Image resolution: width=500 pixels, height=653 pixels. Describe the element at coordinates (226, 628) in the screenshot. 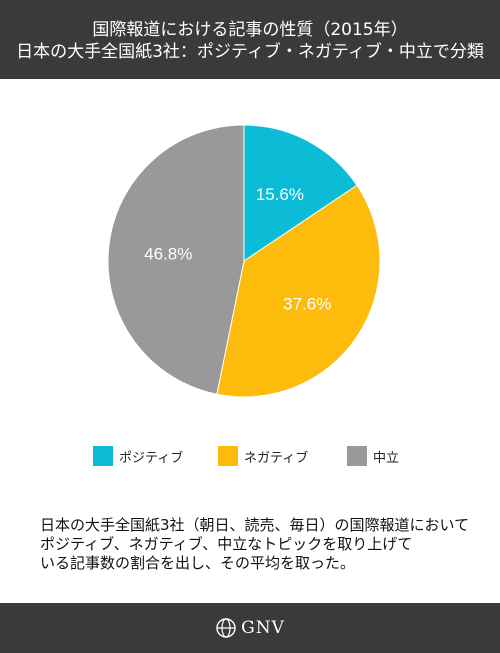

I see `globe-icon` at that location.